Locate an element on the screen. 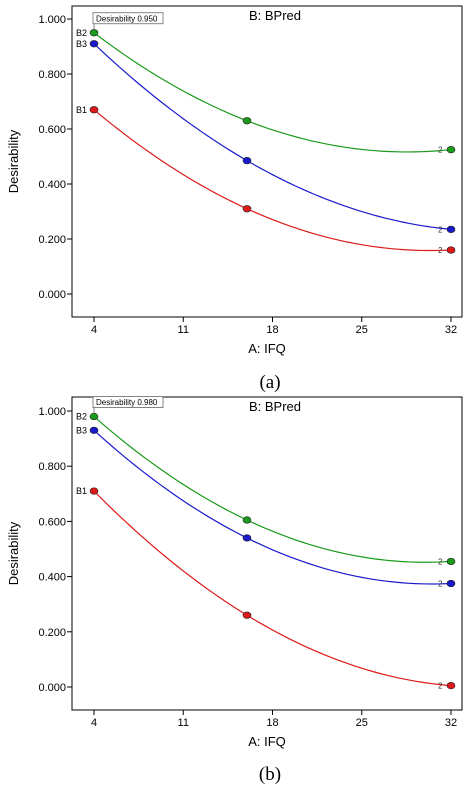  annotation-text: Desirability 0.950 is located at coordinates (127, 18).